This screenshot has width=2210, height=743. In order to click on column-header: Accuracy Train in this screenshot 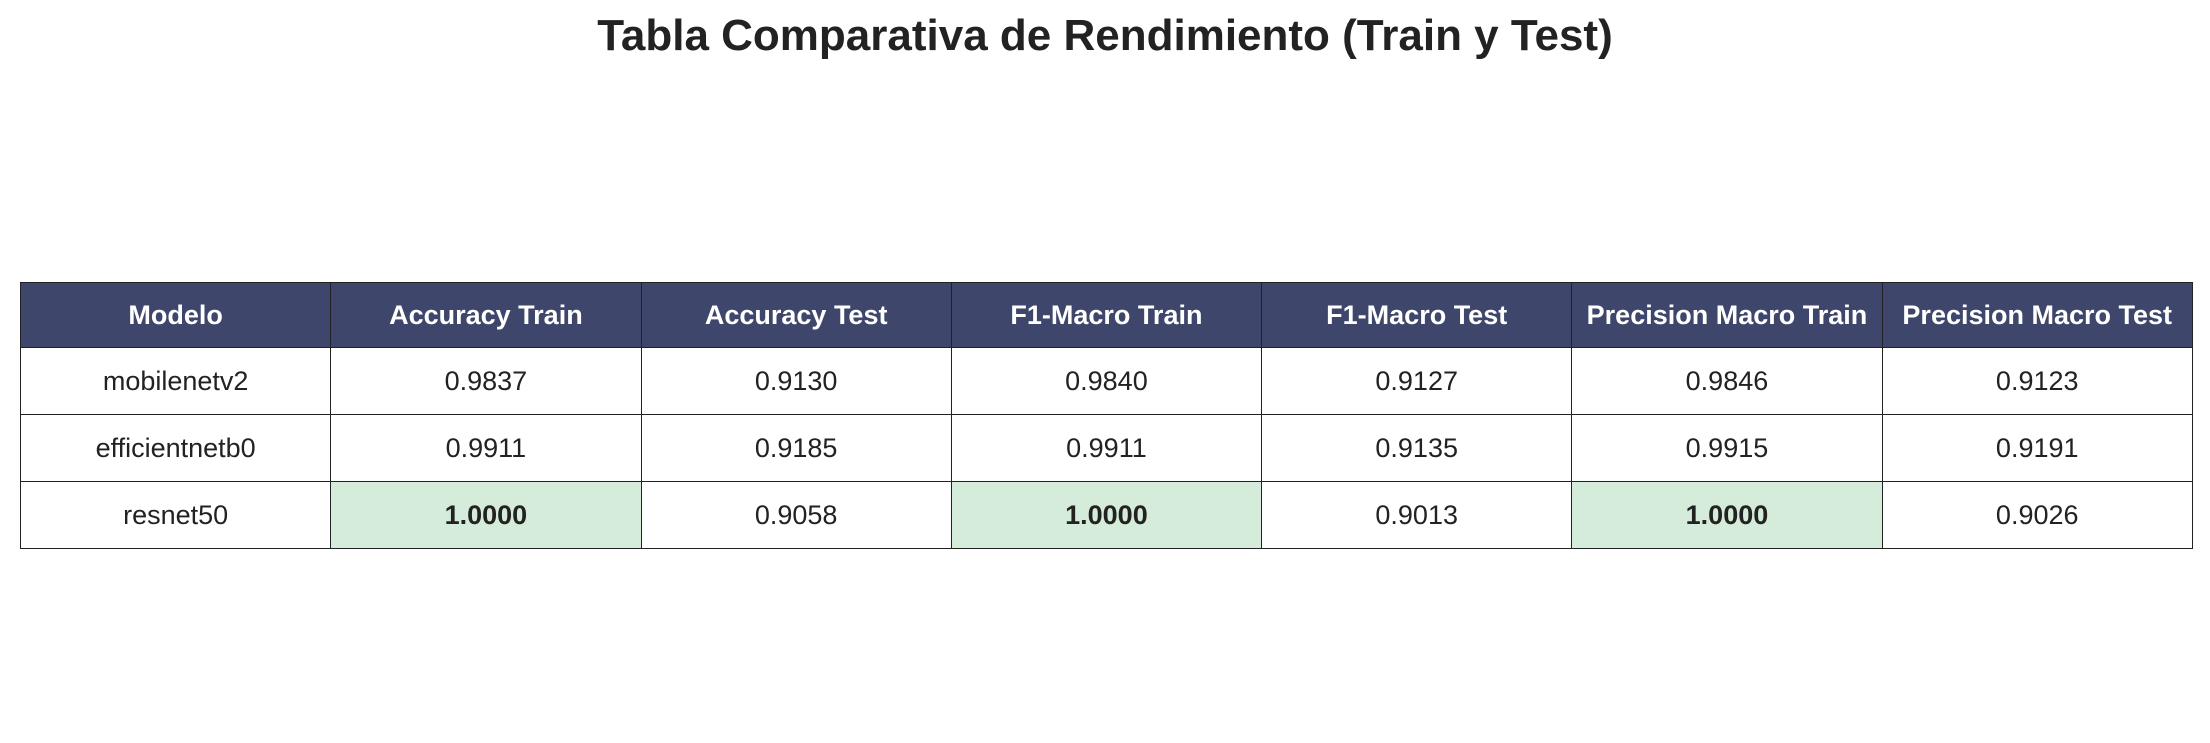, I will do `click(486, 315)`.